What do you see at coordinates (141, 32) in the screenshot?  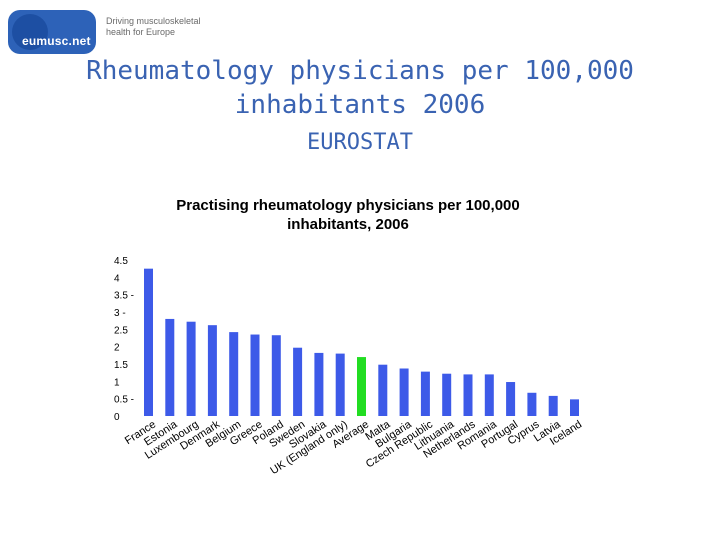 I see `logo-tagline-line2: health for Europe` at bounding box center [141, 32].